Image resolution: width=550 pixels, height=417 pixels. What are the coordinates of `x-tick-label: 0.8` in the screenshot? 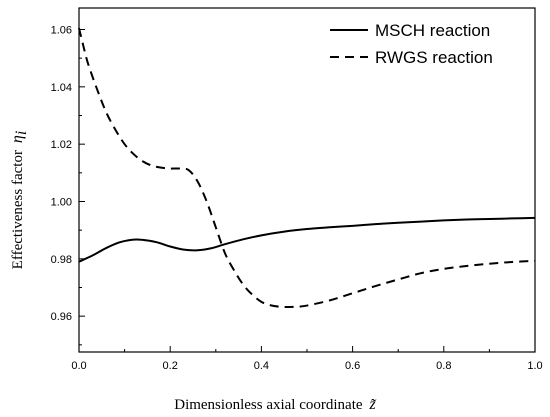 It's located at (443, 366).